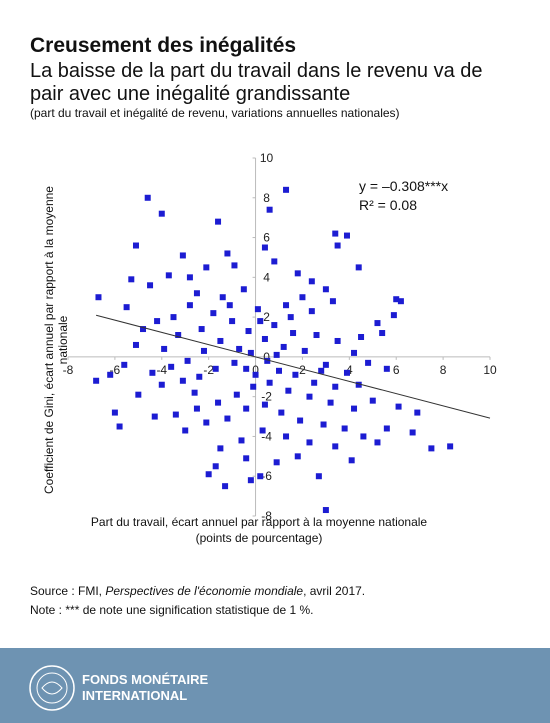 The width and height of the screenshot is (550, 723). I want to click on y-tick-label: 6, so click(266, 238).